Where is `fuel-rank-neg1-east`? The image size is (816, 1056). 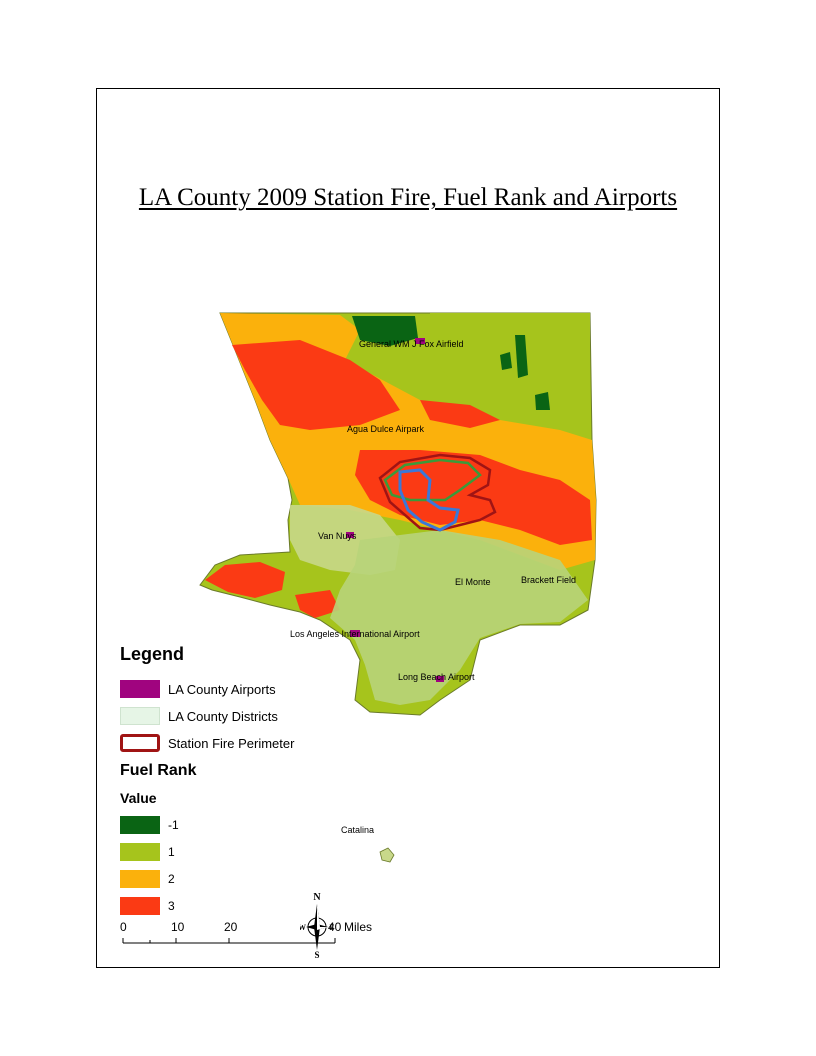
fuel-rank-neg1-east is located at coordinates (521, 356).